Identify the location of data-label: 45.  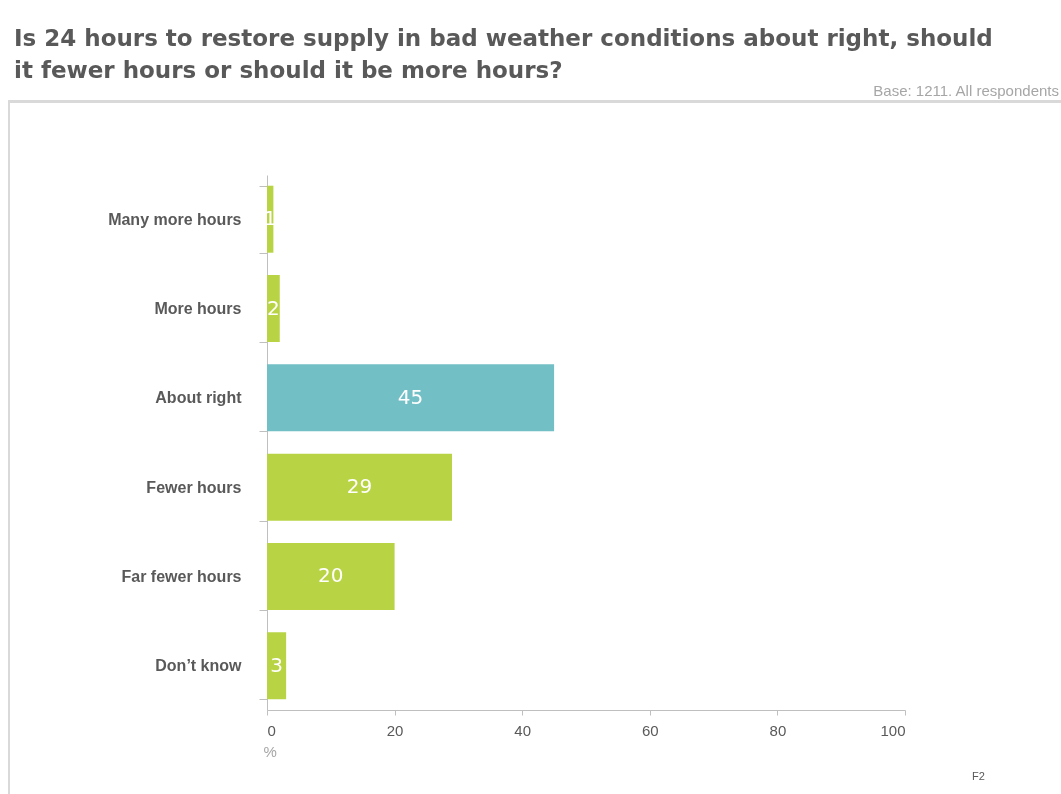
(410, 396).